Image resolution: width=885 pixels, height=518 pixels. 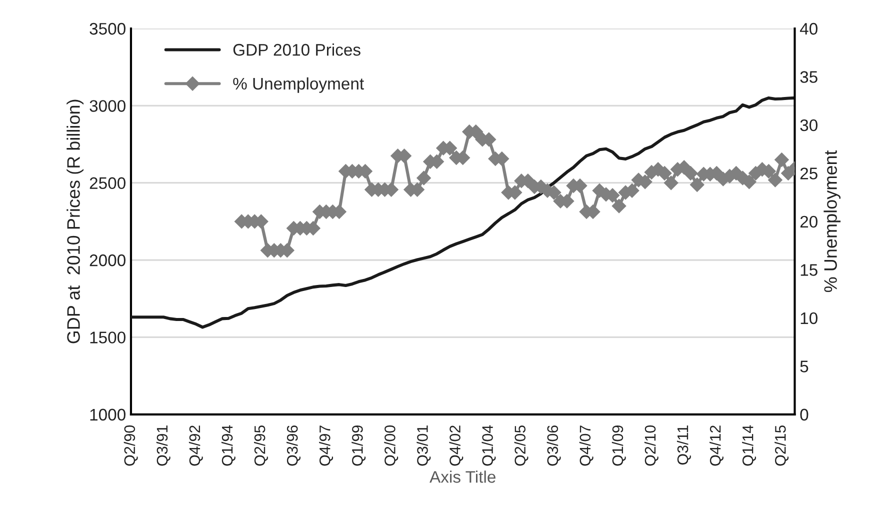 What do you see at coordinates (131, 445) in the screenshot?
I see `x-tick-label: Q2/90` at bounding box center [131, 445].